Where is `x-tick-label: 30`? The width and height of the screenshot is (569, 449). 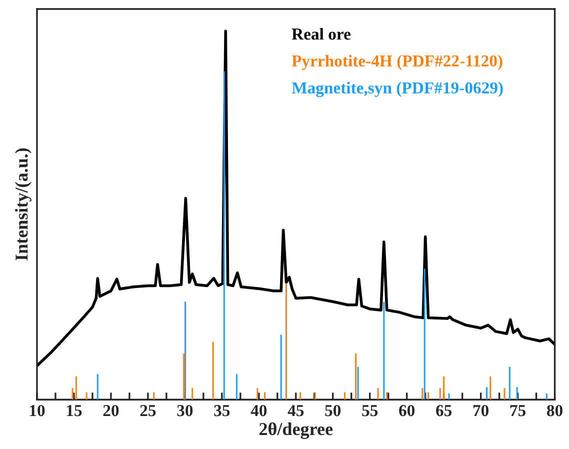
x-tick-label: 30 is located at coordinates (185, 410).